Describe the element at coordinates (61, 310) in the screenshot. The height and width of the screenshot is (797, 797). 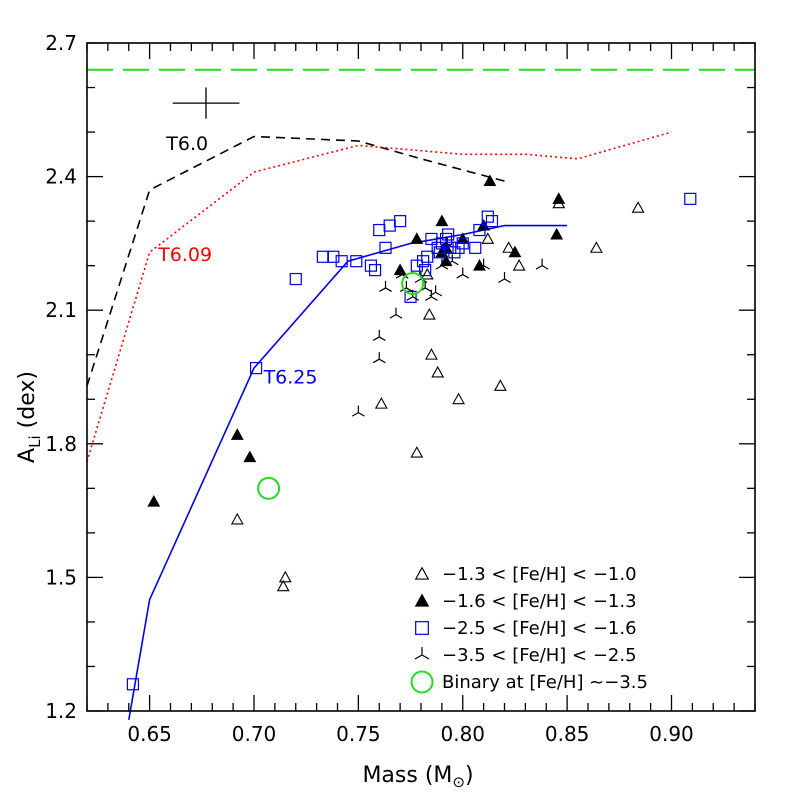
I see `y-tick-label: 2.1` at that location.